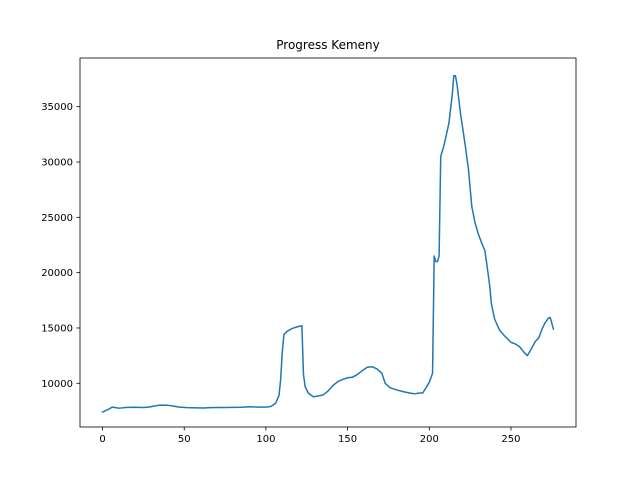 The width and height of the screenshot is (640, 480). I want to click on x-tick-label: 250, so click(510, 439).